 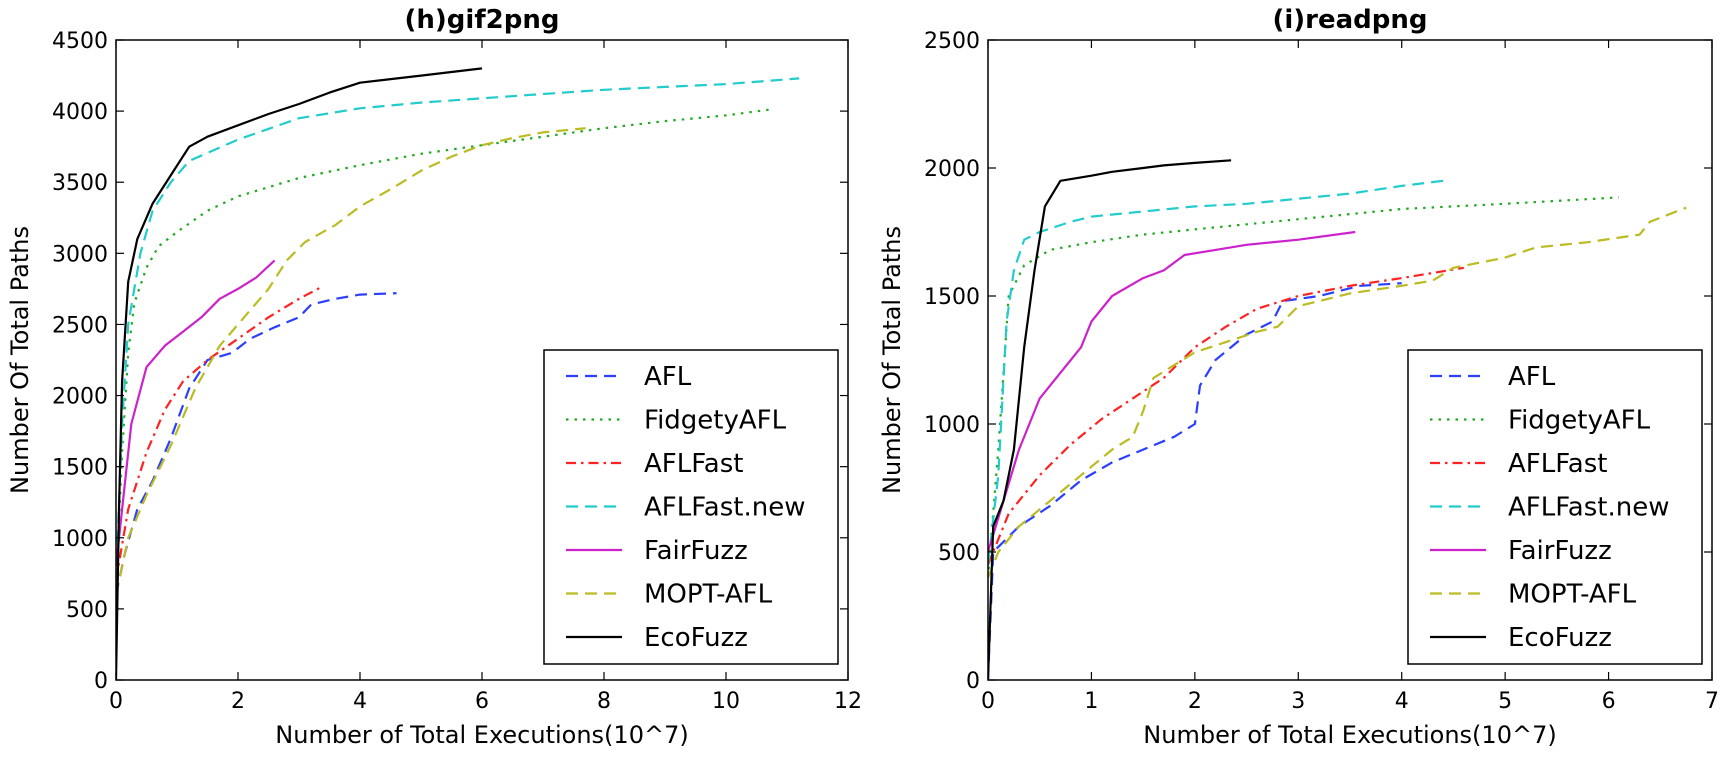 What do you see at coordinates (80, 41) in the screenshot?
I see `y-tick-label: 4500` at bounding box center [80, 41].